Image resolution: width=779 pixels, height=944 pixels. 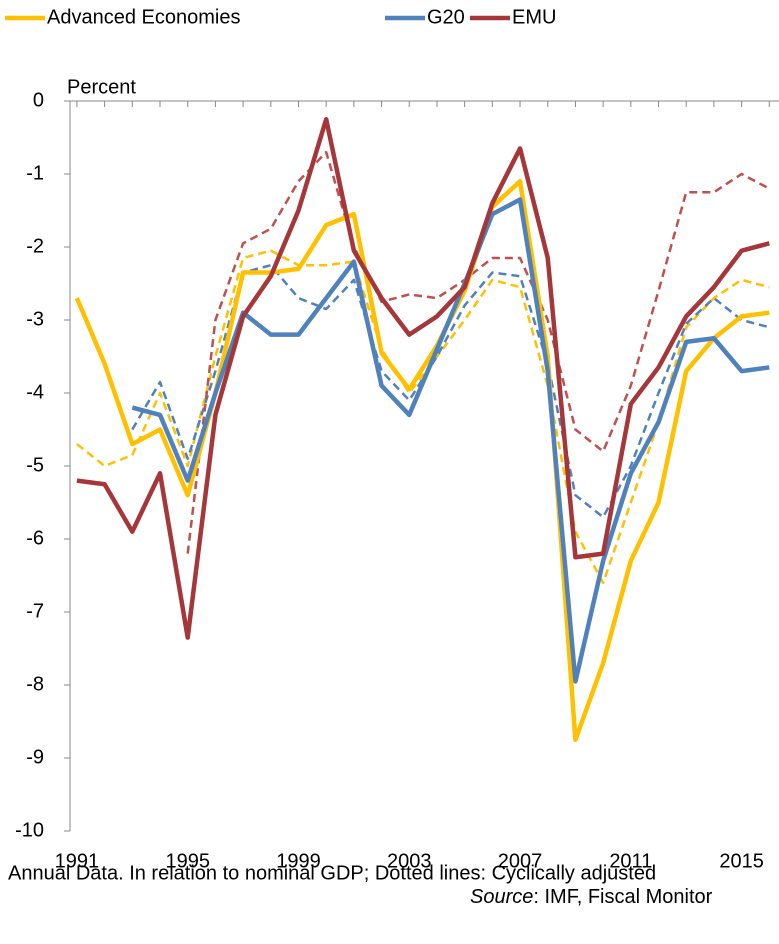 What do you see at coordinates (622, 897) in the screenshot?
I see `source-text: : IMF, Fiscal Monitor` at bounding box center [622, 897].